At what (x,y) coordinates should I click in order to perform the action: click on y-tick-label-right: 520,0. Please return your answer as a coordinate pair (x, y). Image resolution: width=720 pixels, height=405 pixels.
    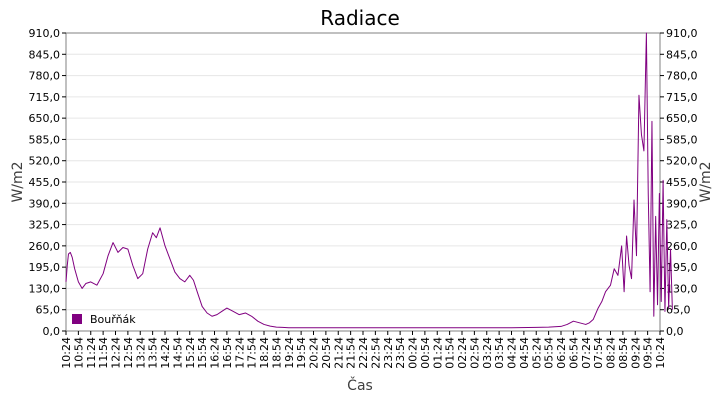
    Looking at the image, I should click on (682, 161).